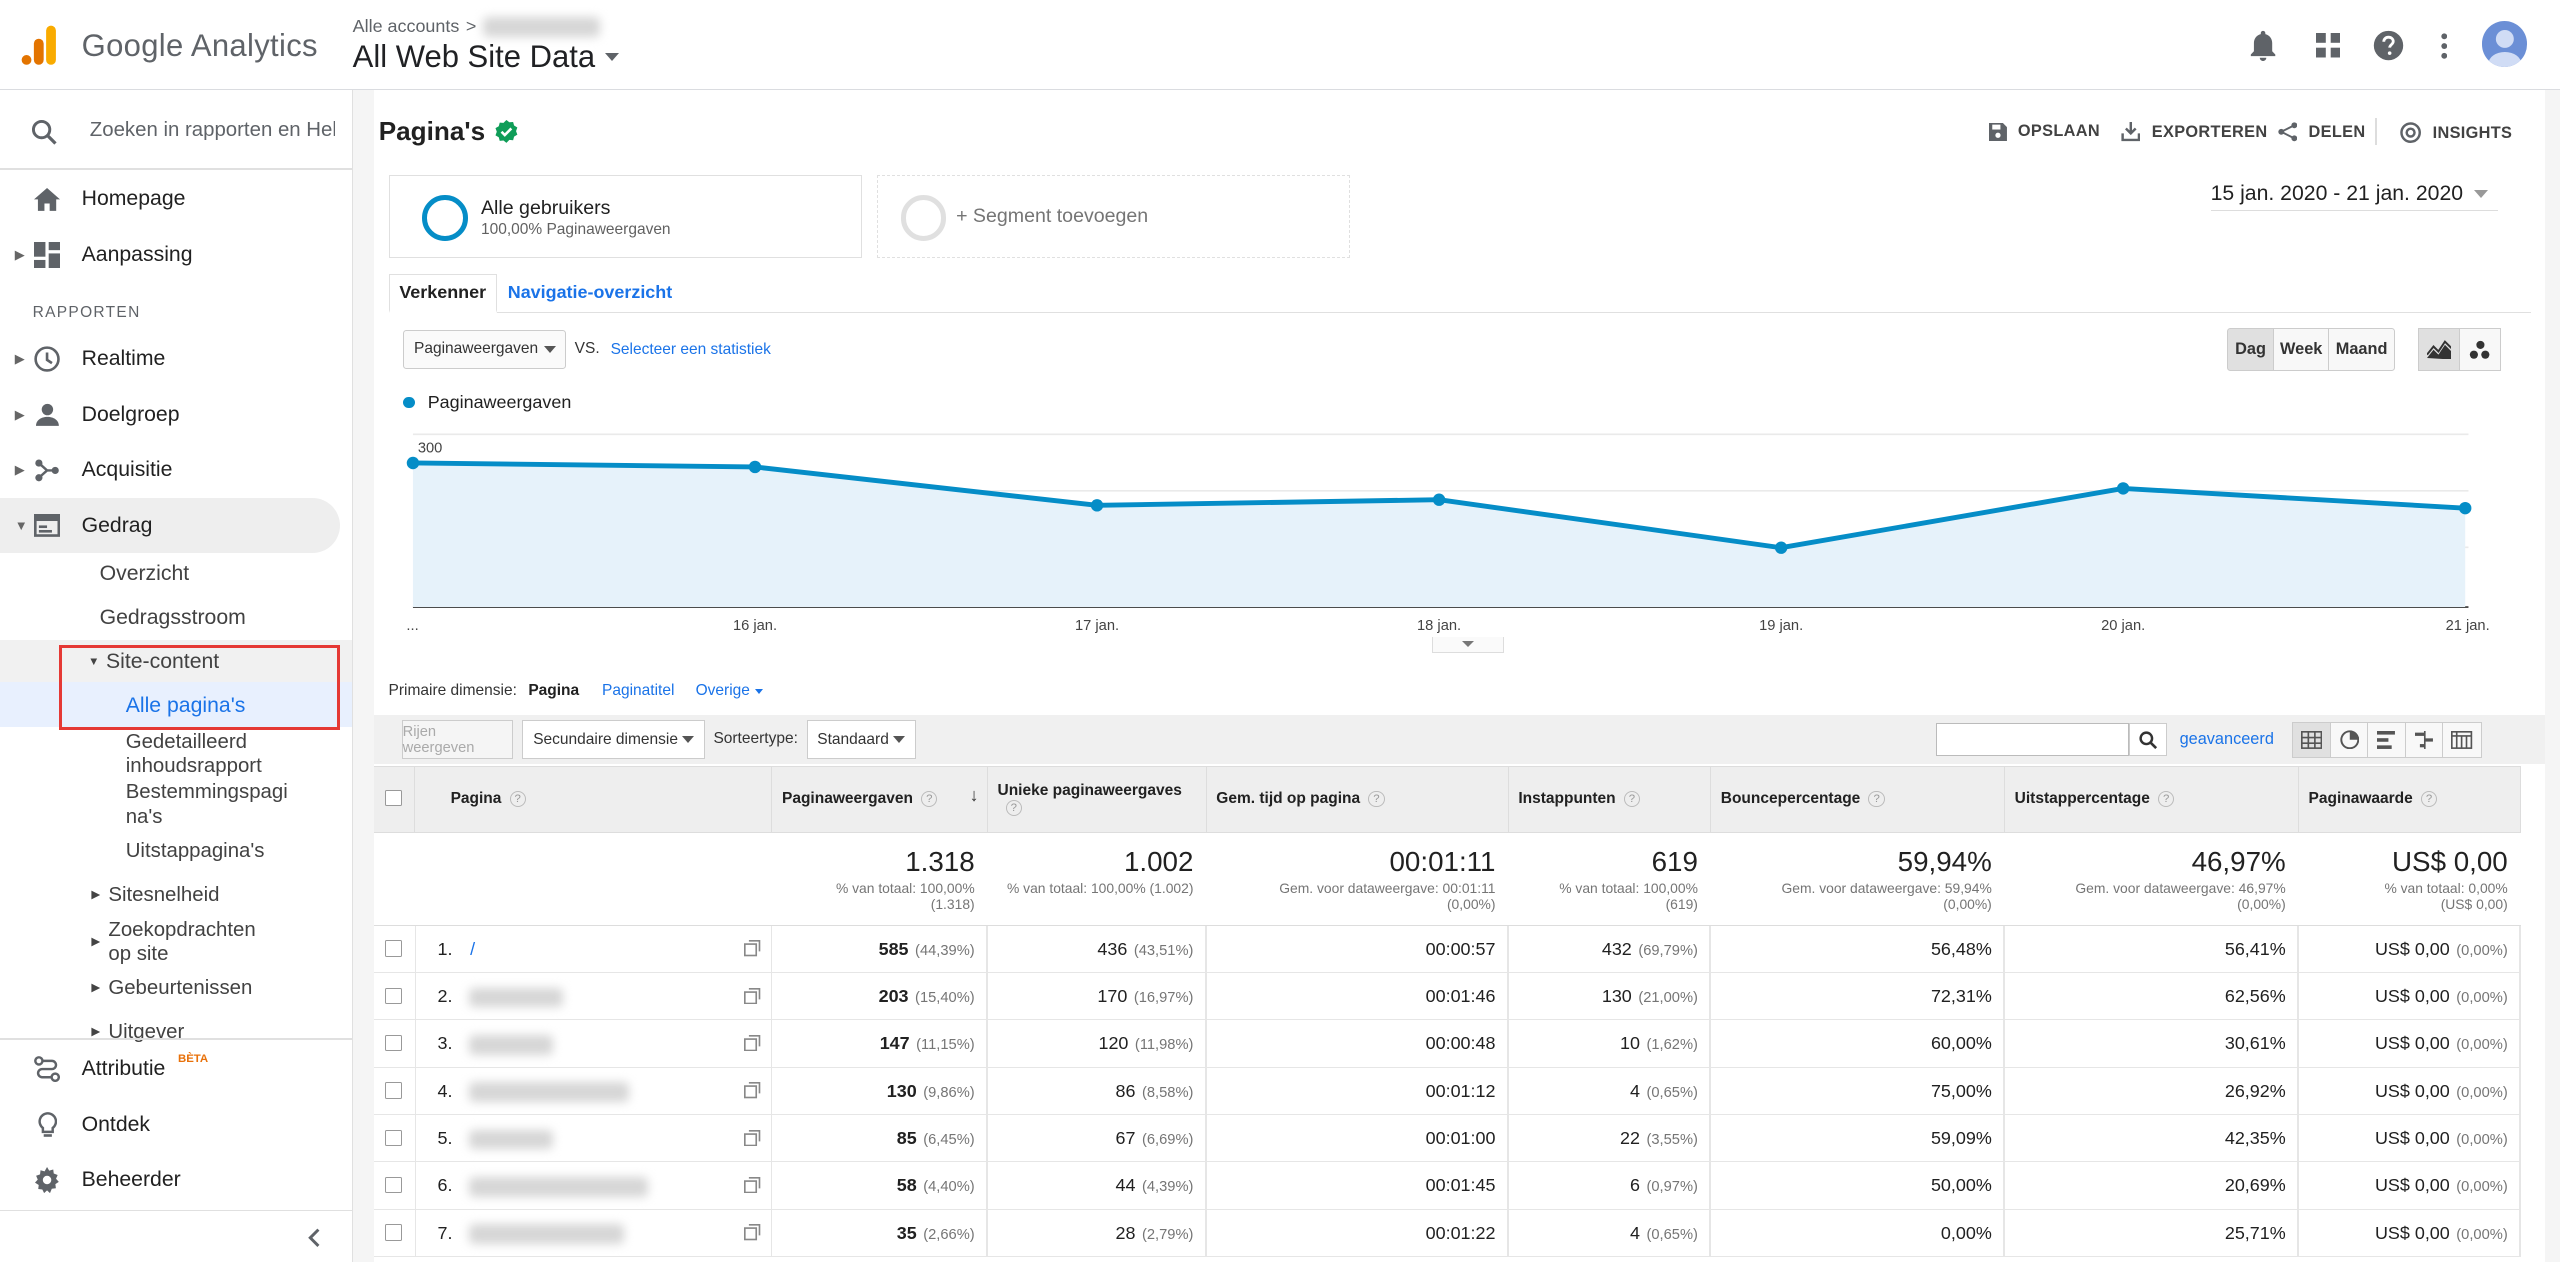 This screenshot has height=1262, width=2560. What do you see at coordinates (974, 795) in the screenshot?
I see `sort-descending-icon: ↓` at bounding box center [974, 795].